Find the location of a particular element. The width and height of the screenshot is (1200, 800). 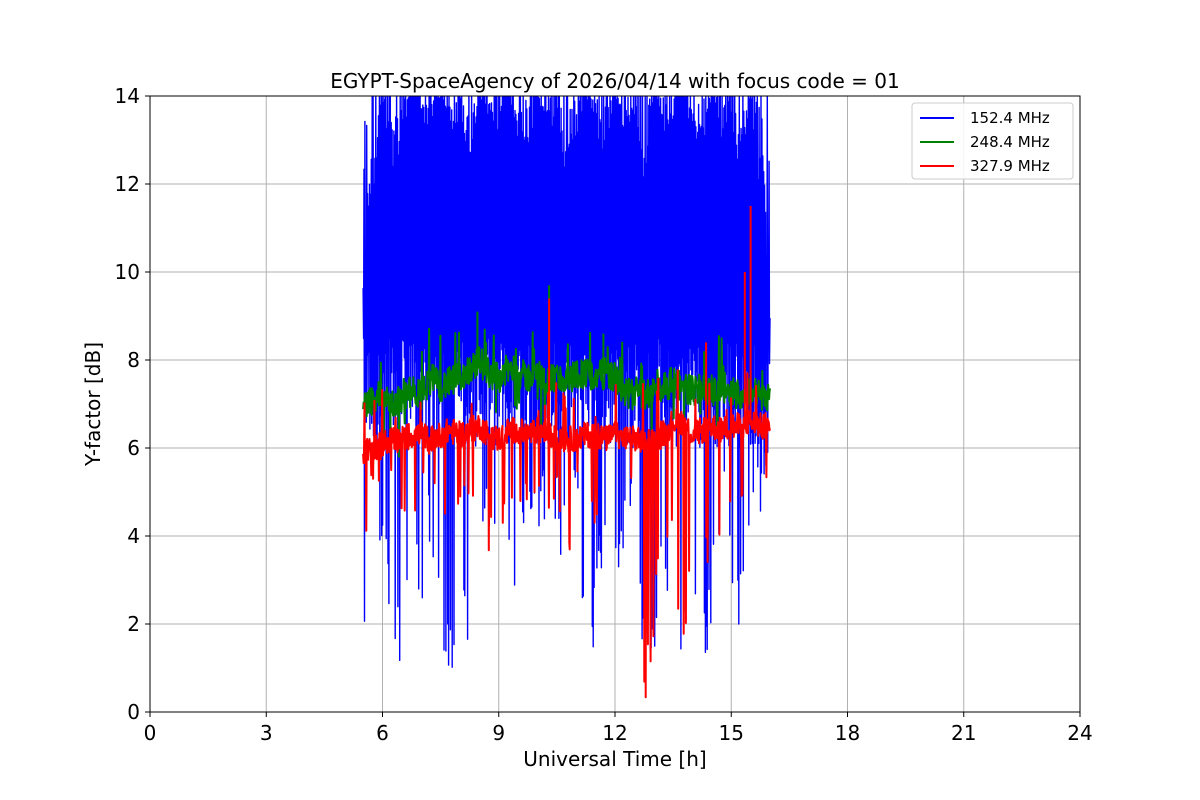

y-axis-label: Y-factor [dB] is located at coordinates (93, 404).